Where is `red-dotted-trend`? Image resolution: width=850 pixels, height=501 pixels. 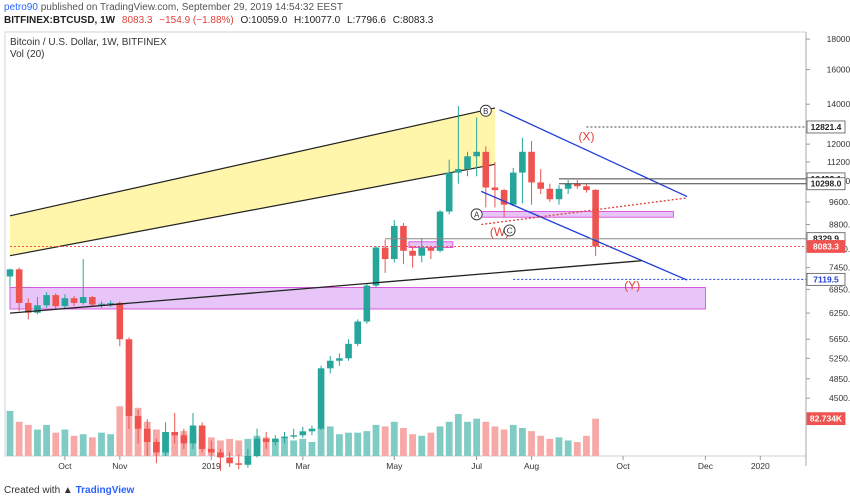
red-dotted-trend is located at coordinates (584, 211).